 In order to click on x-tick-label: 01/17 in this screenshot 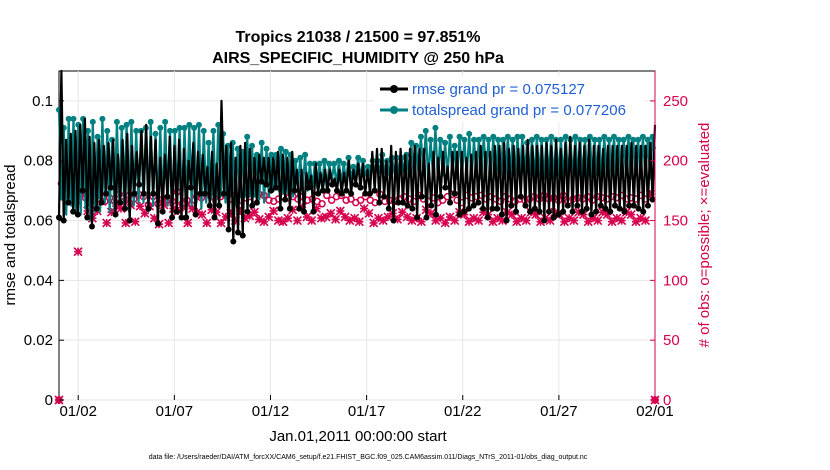, I will do `click(367, 411)`.